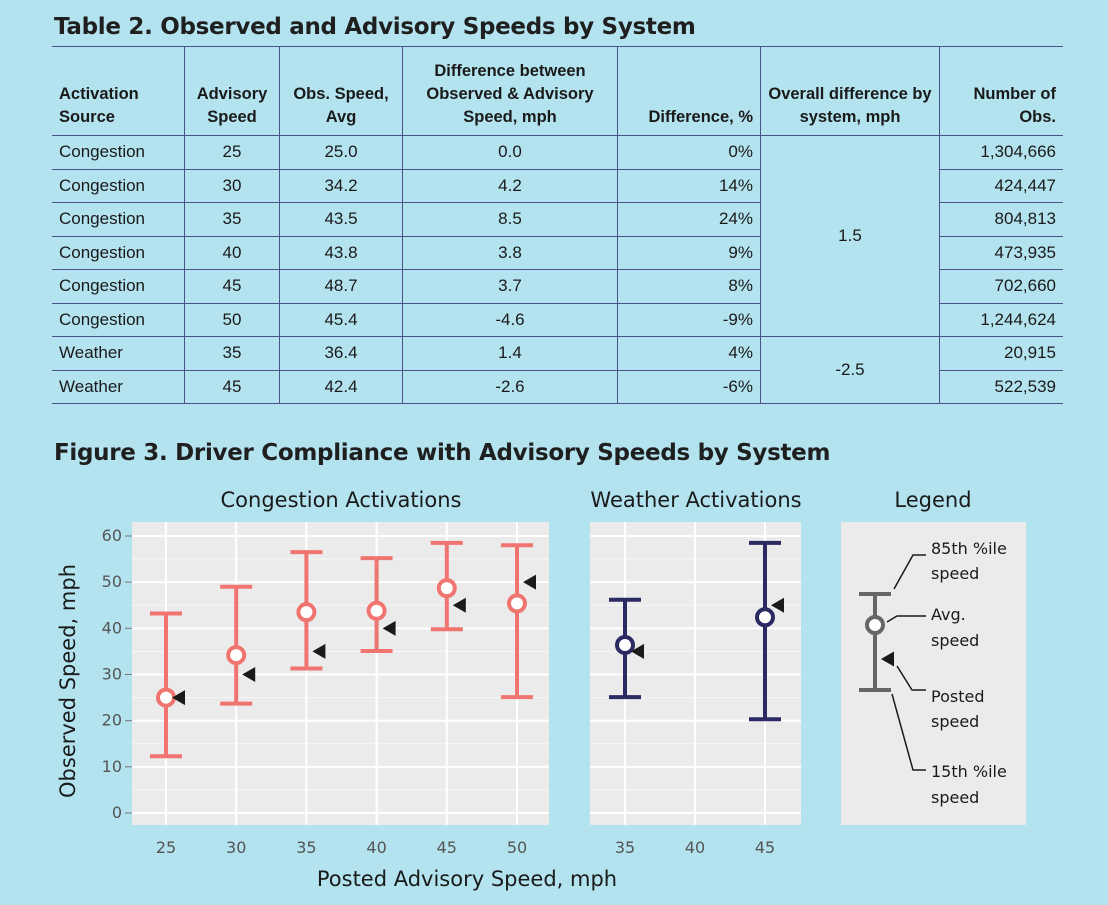  What do you see at coordinates (341, 319) in the screenshot?
I see `cell-obs-speed: 45.4` at bounding box center [341, 319].